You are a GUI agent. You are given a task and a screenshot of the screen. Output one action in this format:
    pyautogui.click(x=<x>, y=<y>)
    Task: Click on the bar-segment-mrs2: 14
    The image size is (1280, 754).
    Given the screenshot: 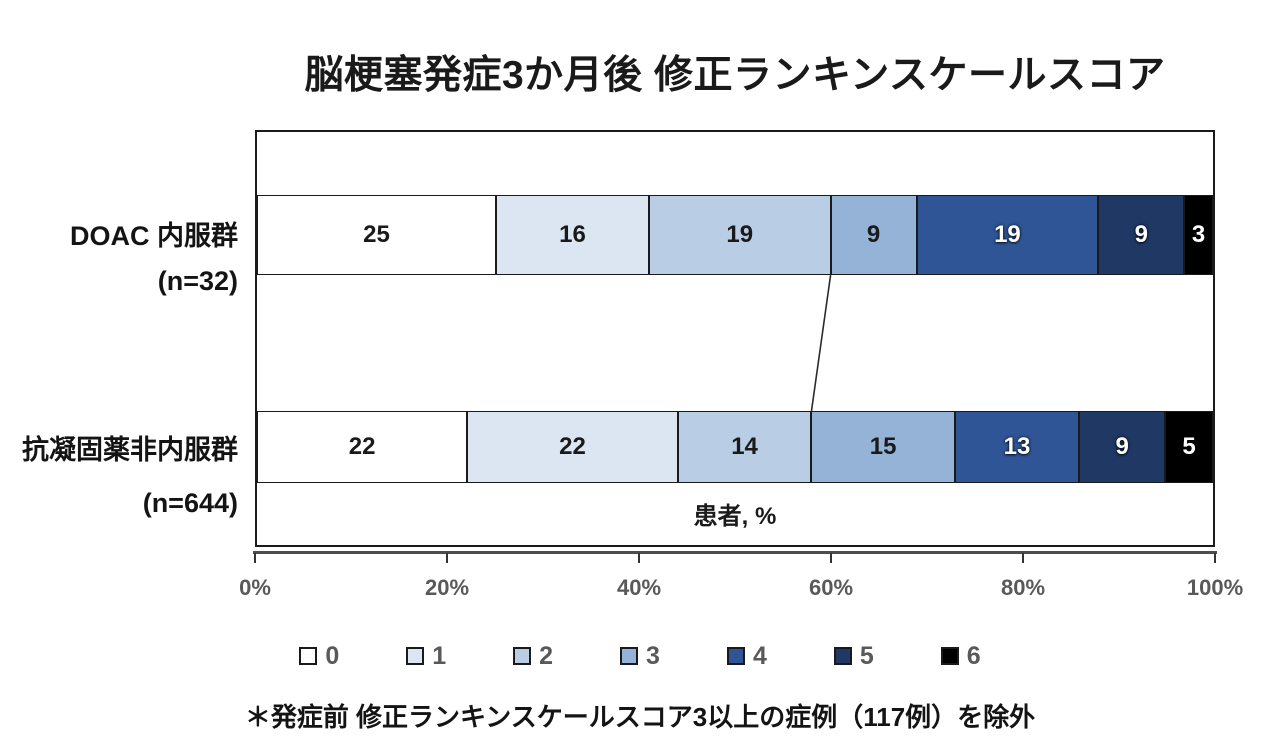 What is the action you would take?
    pyautogui.click(x=744, y=447)
    